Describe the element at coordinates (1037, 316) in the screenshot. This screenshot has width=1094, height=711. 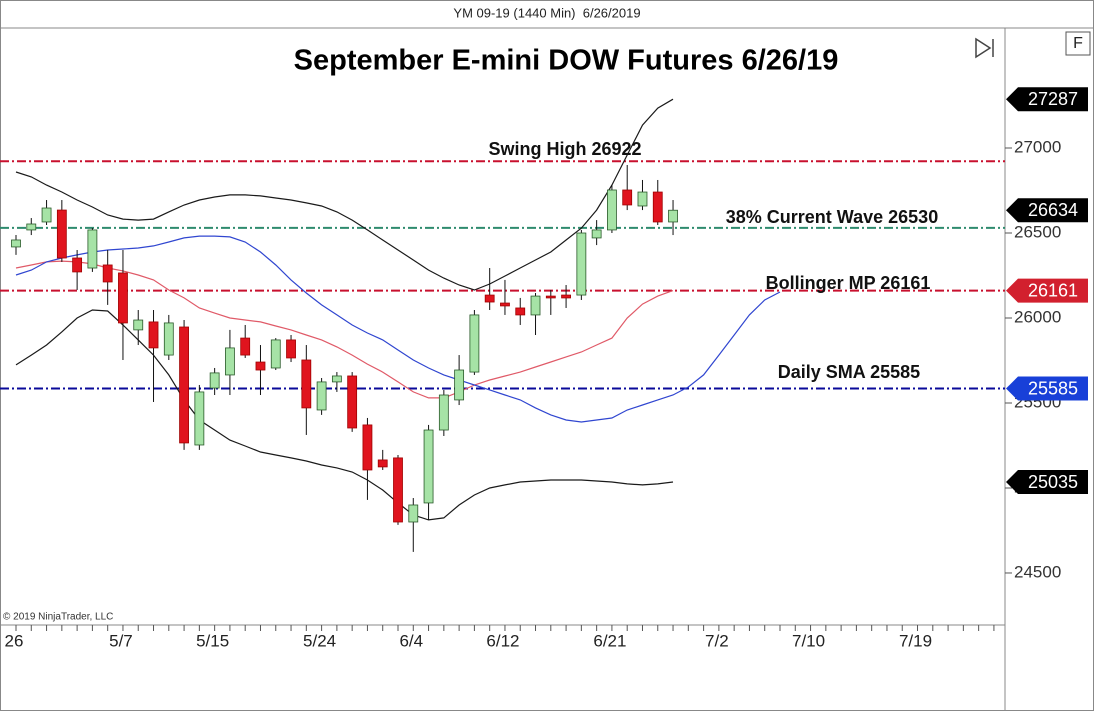
I see `y-tick-label: 26000` at that location.